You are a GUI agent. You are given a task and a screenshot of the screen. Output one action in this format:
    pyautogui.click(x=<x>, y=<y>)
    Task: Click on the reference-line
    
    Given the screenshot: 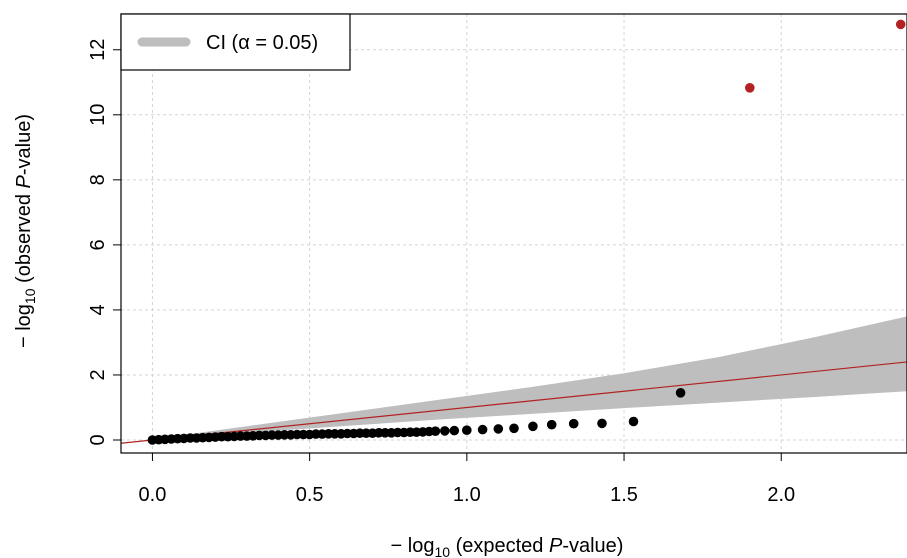 What is the action you would take?
    pyautogui.click(x=514, y=402)
    